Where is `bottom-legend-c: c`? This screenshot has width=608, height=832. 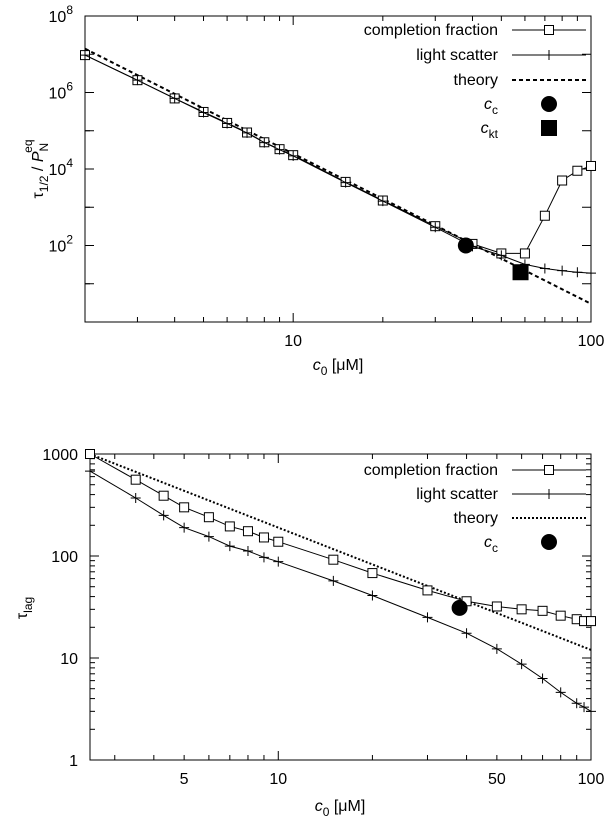 bottom-legend-c: c is located at coordinates (488, 542).